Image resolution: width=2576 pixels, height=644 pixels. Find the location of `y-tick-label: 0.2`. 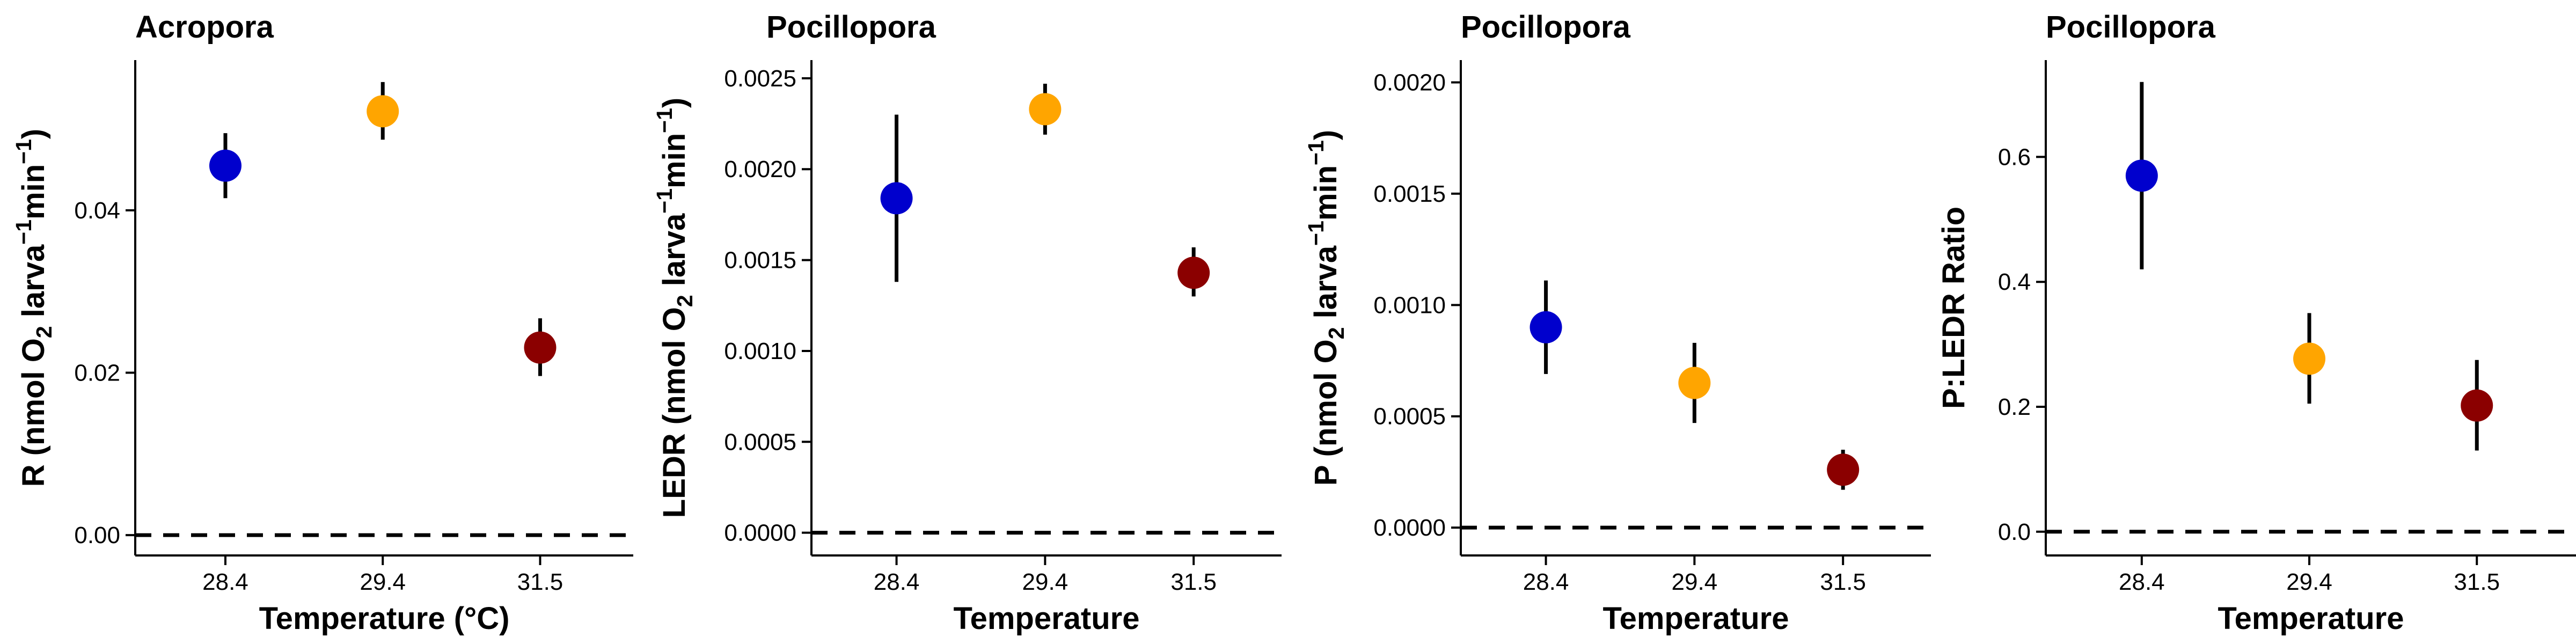

y-tick-label: 0.2 is located at coordinates (2014, 407).